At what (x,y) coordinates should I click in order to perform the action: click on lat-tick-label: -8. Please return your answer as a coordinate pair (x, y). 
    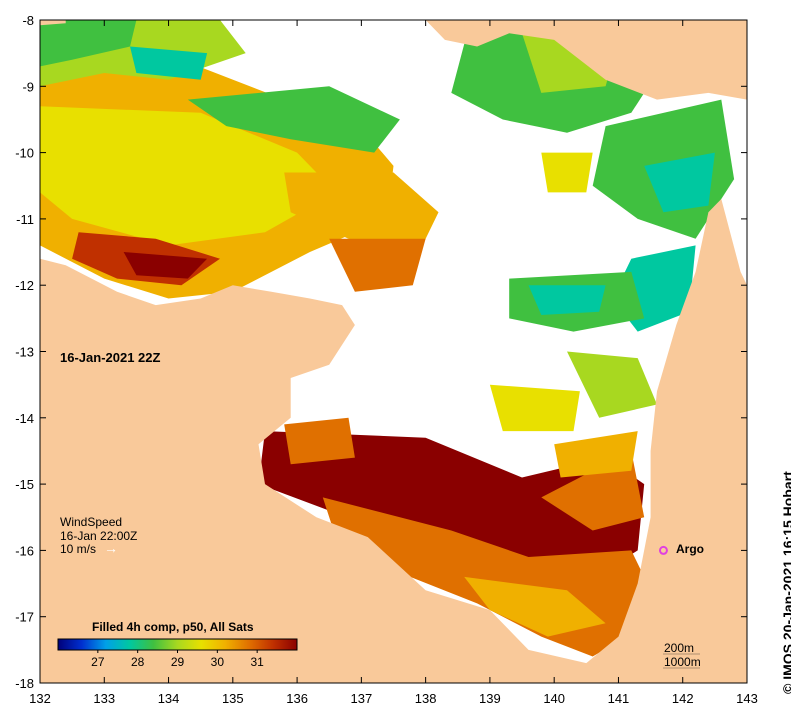
    Looking at the image, I should click on (28, 20).